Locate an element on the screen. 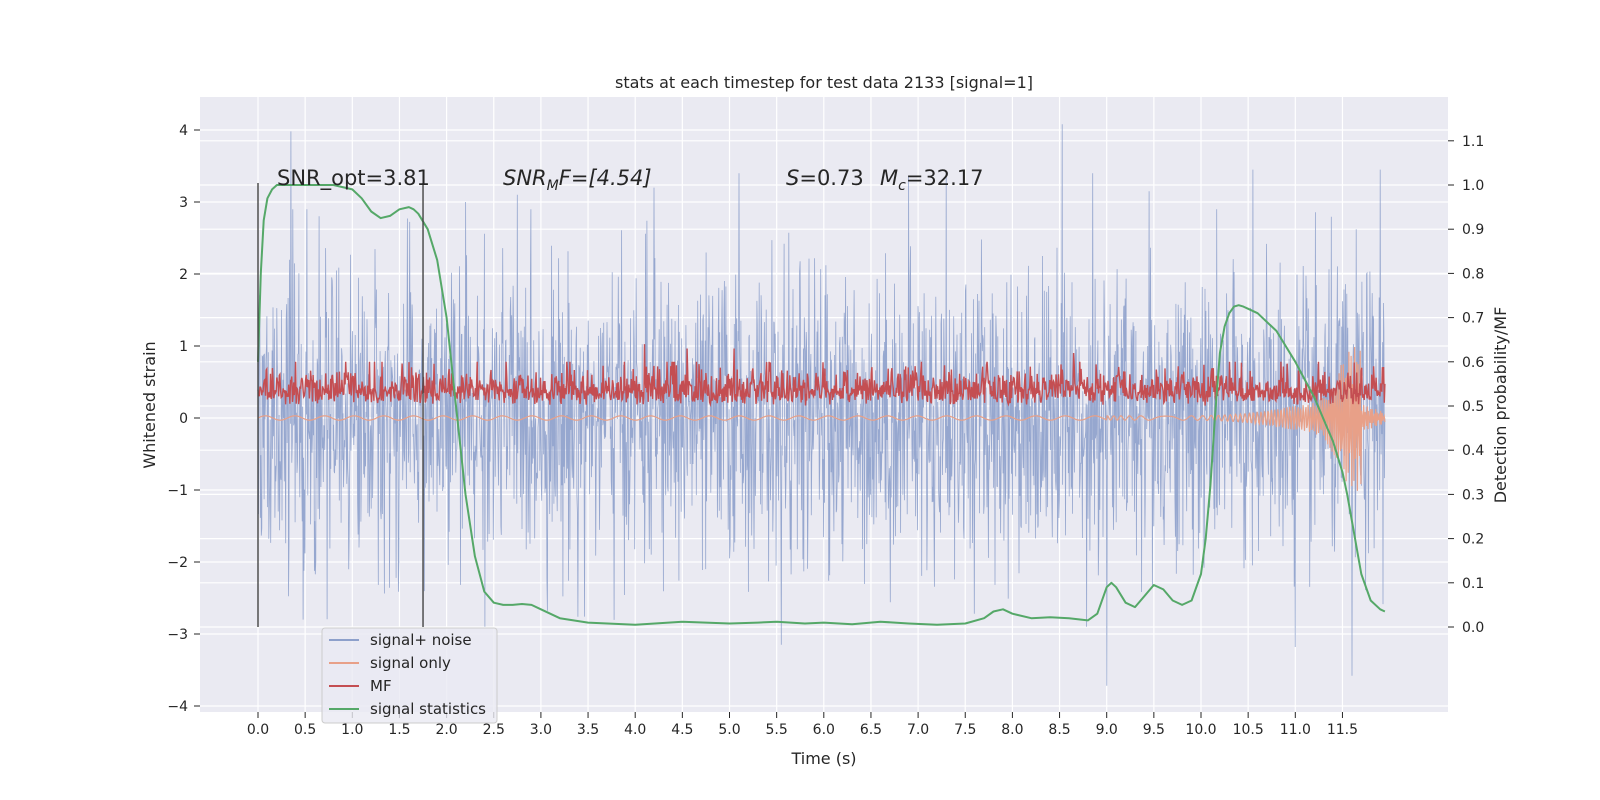  x-tick-label-20: 10.0 is located at coordinates (1200, 730).